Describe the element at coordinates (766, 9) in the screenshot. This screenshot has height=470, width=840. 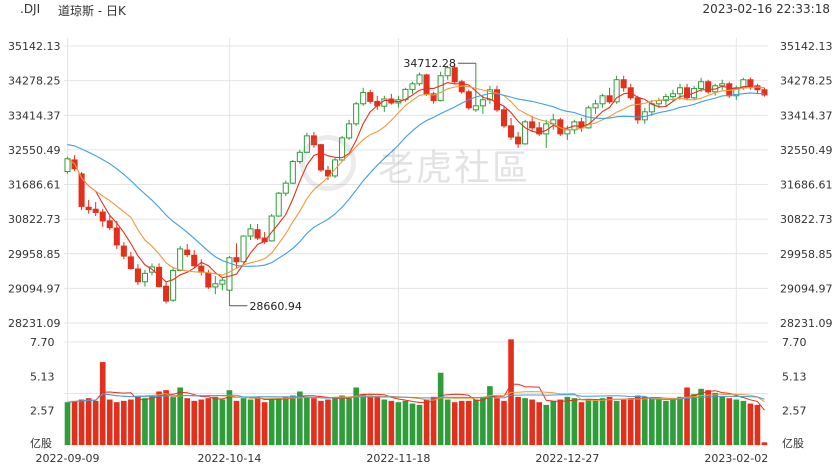
I see `timestamp-label: 2023-02-16 22:33:18` at that location.